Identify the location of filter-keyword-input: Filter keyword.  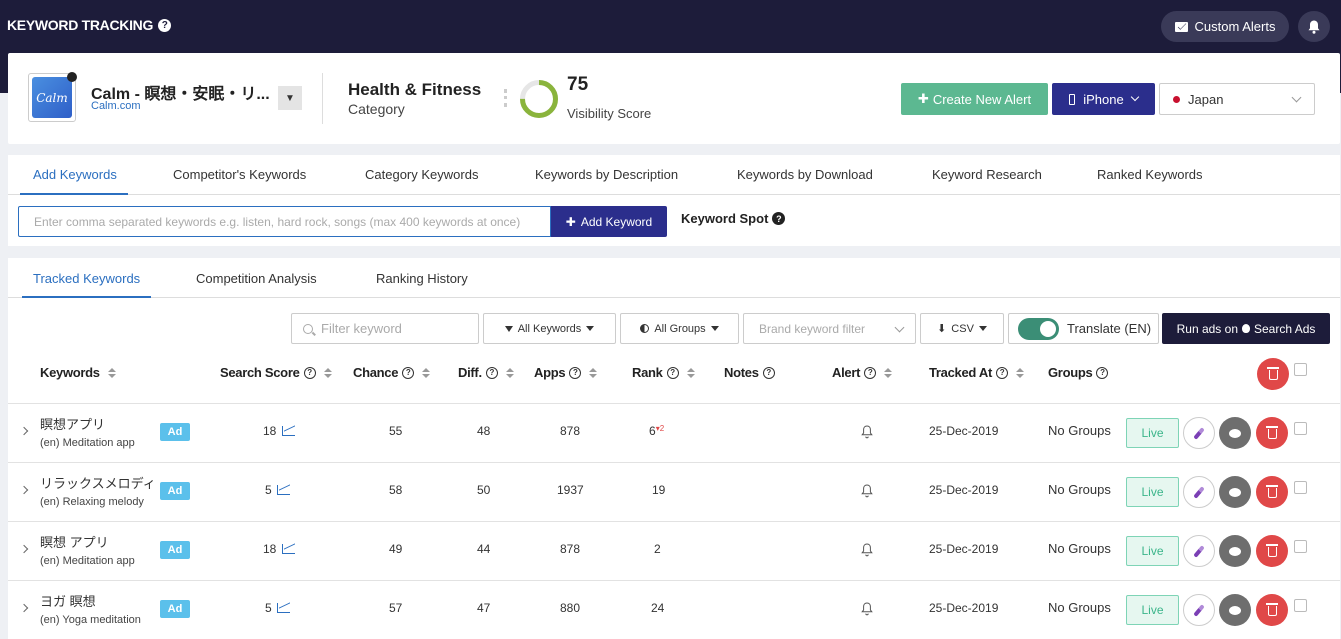
(385, 328).